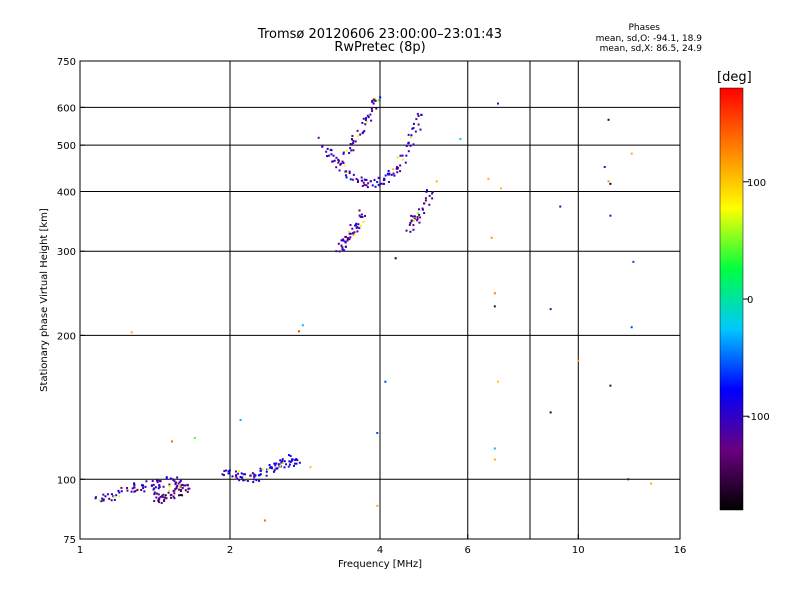 The image size is (800, 600). What do you see at coordinates (758, 417) in the screenshot?
I see `colorbar-tick-label: -100` at bounding box center [758, 417].